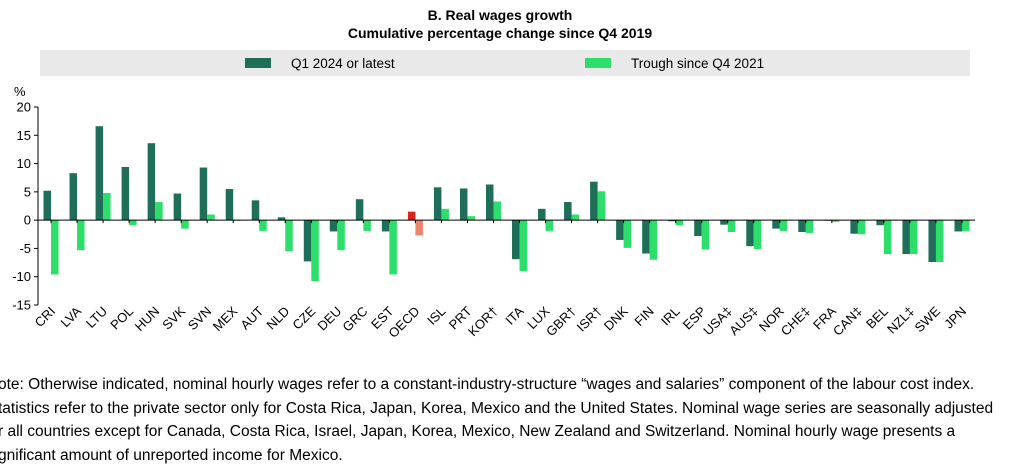  Describe the element at coordinates (589, 319) in the screenshot. I see `x-tick-label: ISR†` at that location.